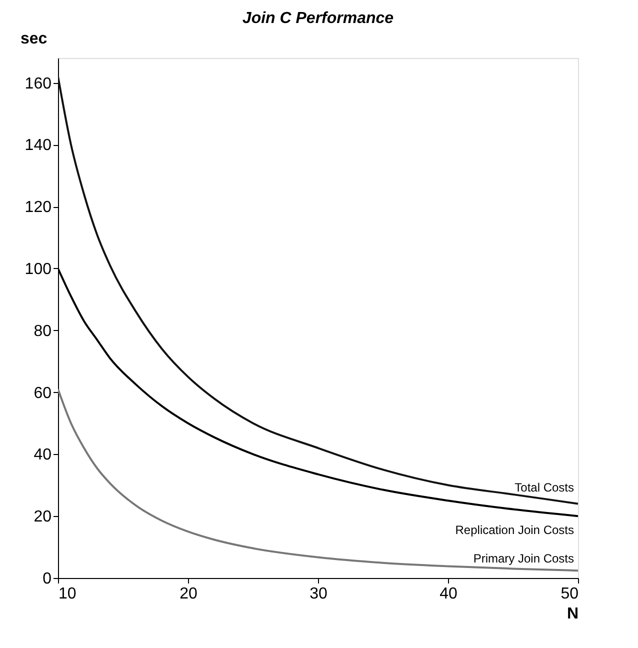 Image resolution: width=638 pixels, height=648 pixels. Describe the element at coordinates (38, 207) in the screenshot. I see `y-tick-label: 120` at that location.